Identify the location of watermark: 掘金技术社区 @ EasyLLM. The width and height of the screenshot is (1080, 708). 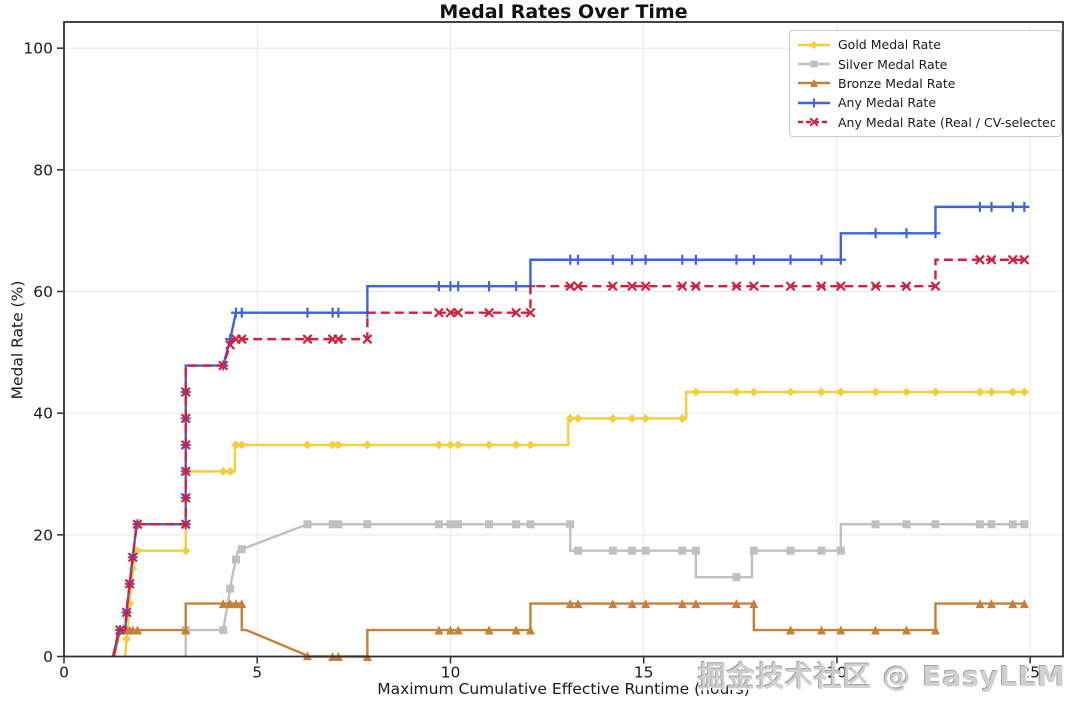
(882, 676).